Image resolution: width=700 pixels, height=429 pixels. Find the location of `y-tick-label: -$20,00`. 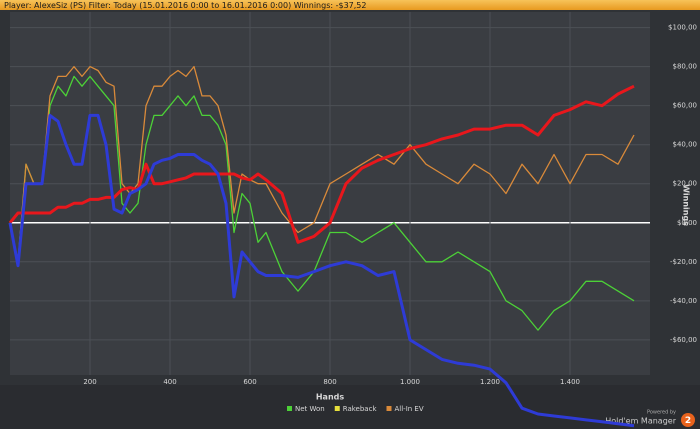

y-tick-label: -$20,00 is located at coordinates (683, 262).